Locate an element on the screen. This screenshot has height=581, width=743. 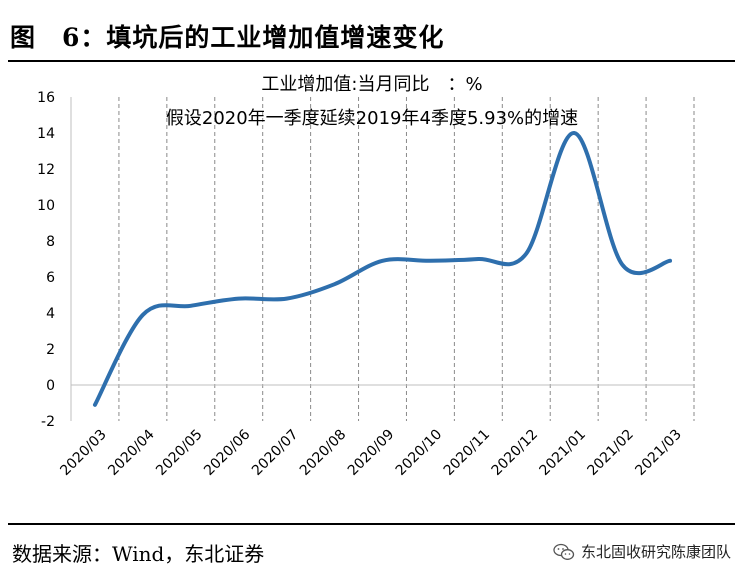
y-tick-label: 12 is located at coordinates (46, 170).